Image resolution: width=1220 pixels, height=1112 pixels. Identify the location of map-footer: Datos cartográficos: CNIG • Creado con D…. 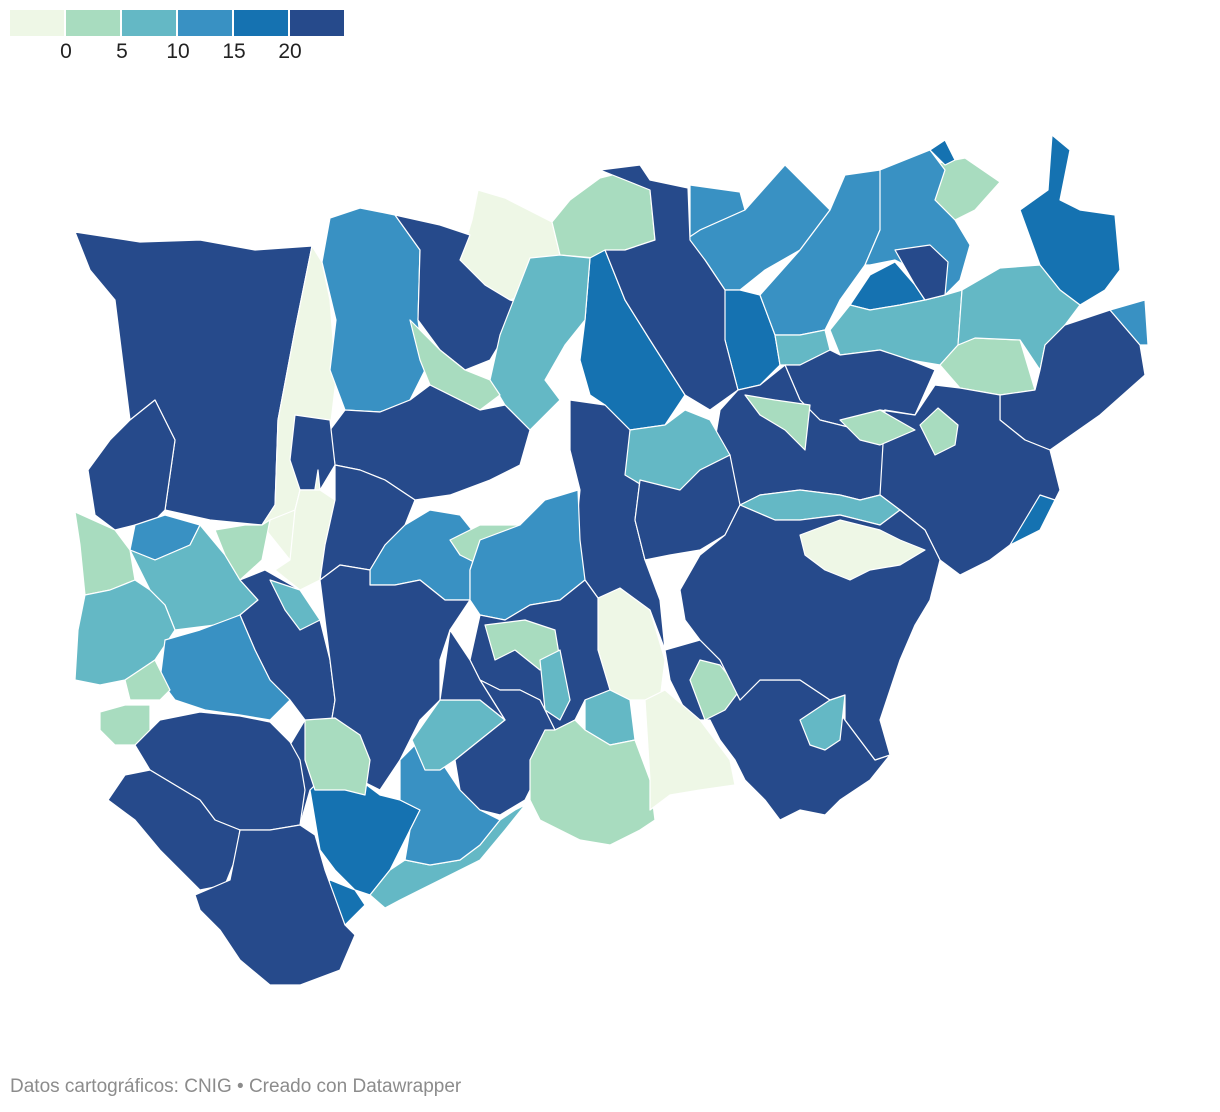
(235, 1087).